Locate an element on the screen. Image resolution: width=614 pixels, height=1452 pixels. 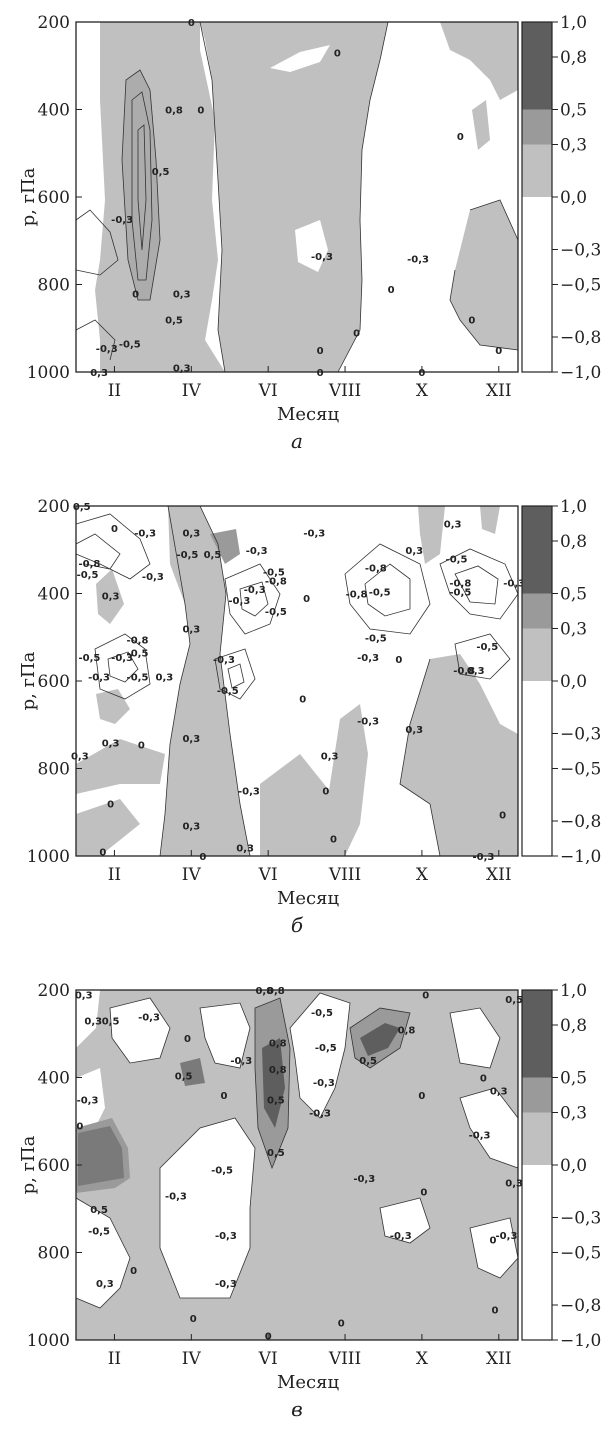
y-tick-label: 600 is located at coordinates (54, 1166).